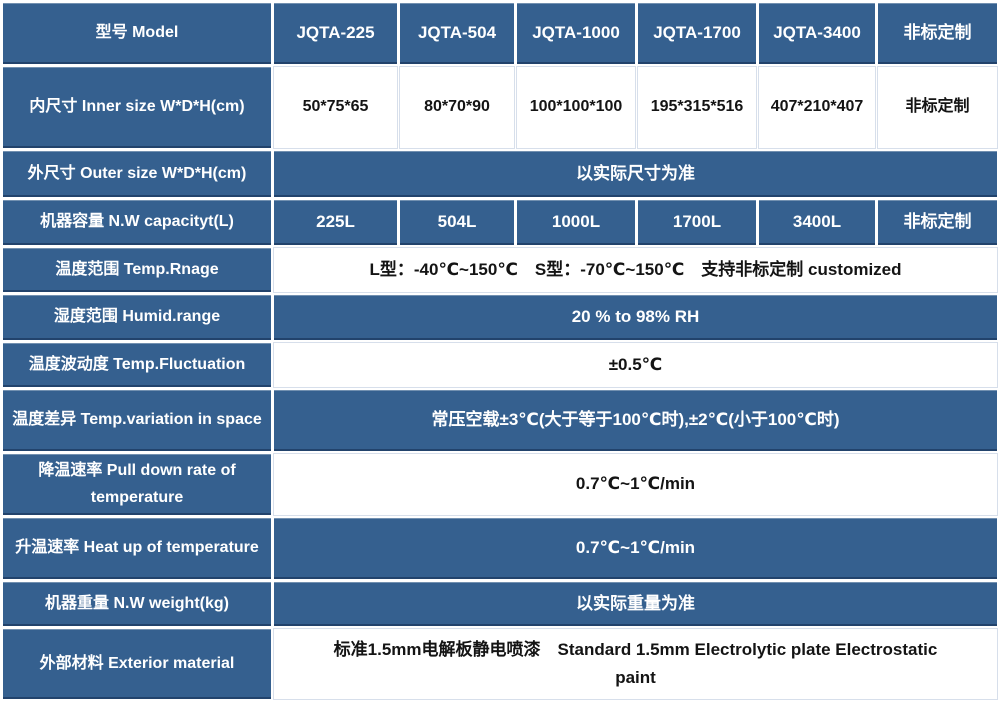 This screenshot has width=1000, height=702. What do you see at coordinates (137, 420) in the screenshot?
I see `row-label-temp-variation: 温度差异 Temp.variation in space` at bounding box center [137, 420].